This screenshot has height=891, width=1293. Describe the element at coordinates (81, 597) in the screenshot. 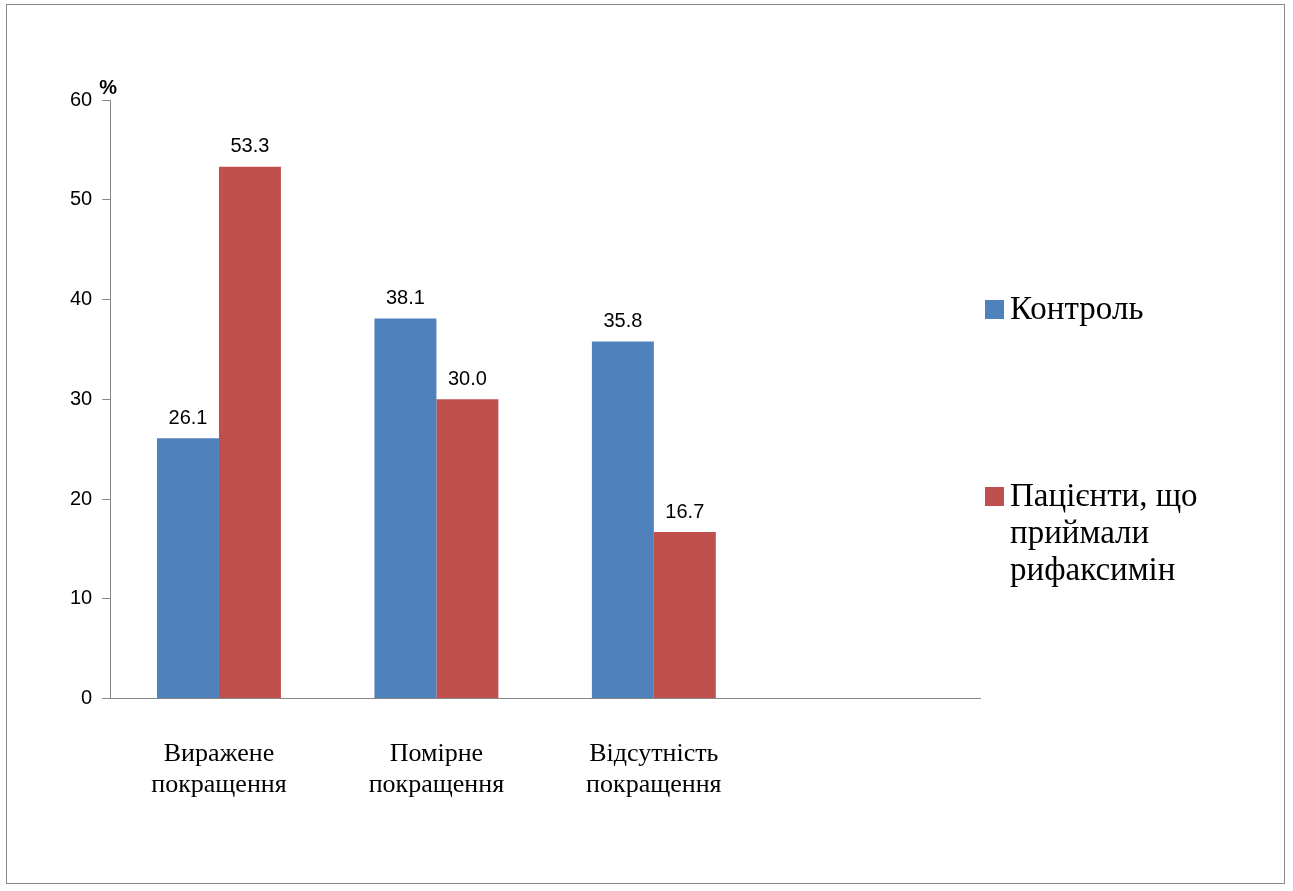

I see `y-tick-label: 10` at that location.